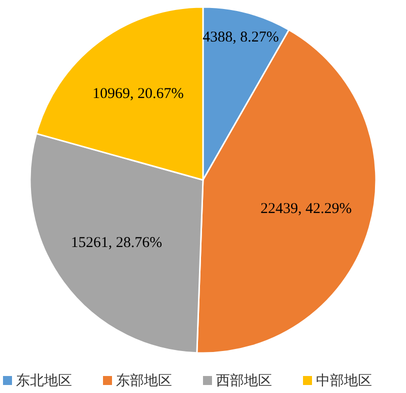 The image size is (406, 393). Describe the element at coordinates (44, 380) in the screenshot. I see `legend-label: 东北地区` at that location.